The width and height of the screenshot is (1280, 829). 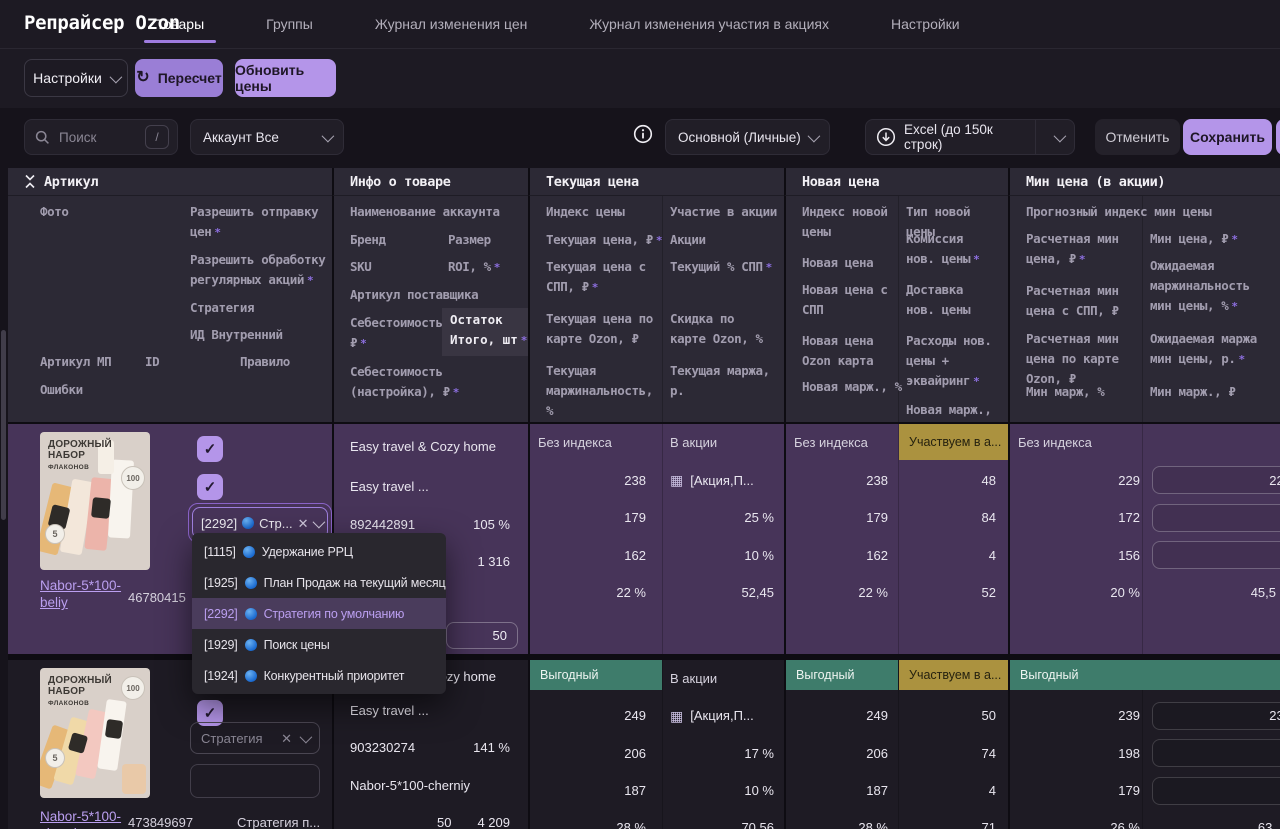 What do you see at coordinates (988, 716) in the screenshot?
I see `commission: 50` at bounding box center [988, 716].